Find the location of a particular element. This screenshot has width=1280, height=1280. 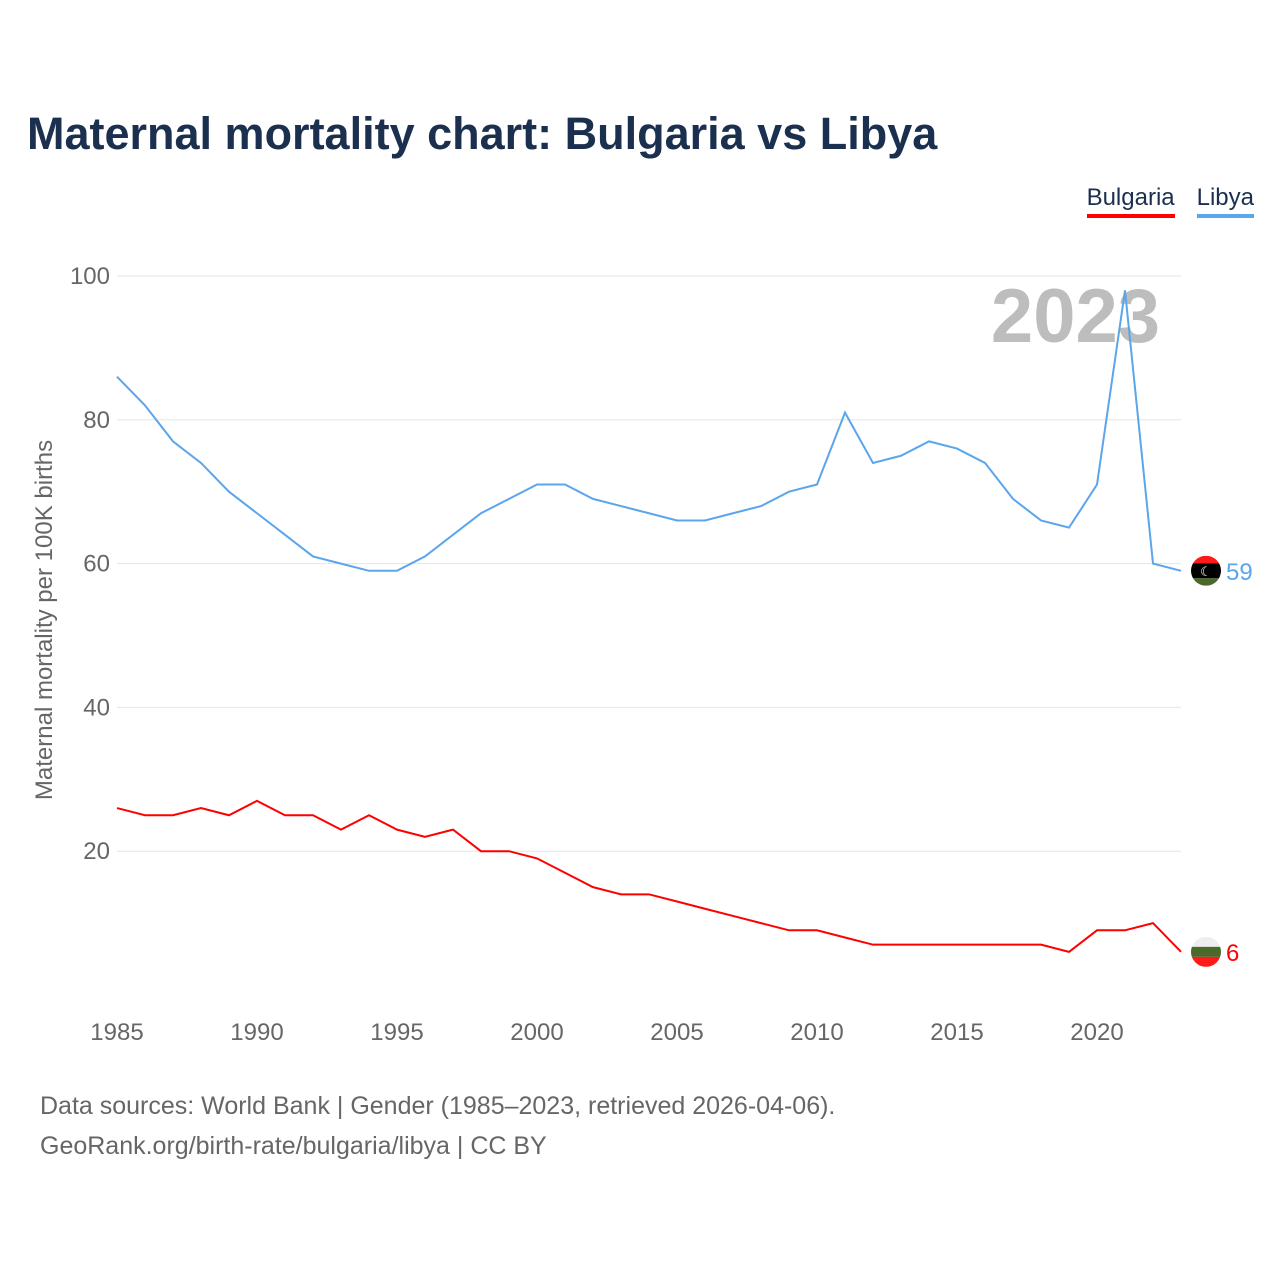

y-tick-label: 40 is located at coordinates (96, 707).